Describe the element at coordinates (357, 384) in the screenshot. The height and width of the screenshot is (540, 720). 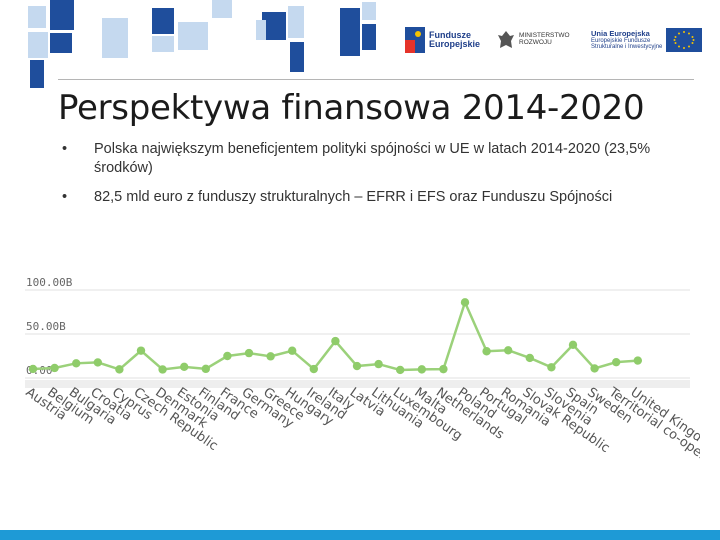
I see `x-axis-band` at that location.